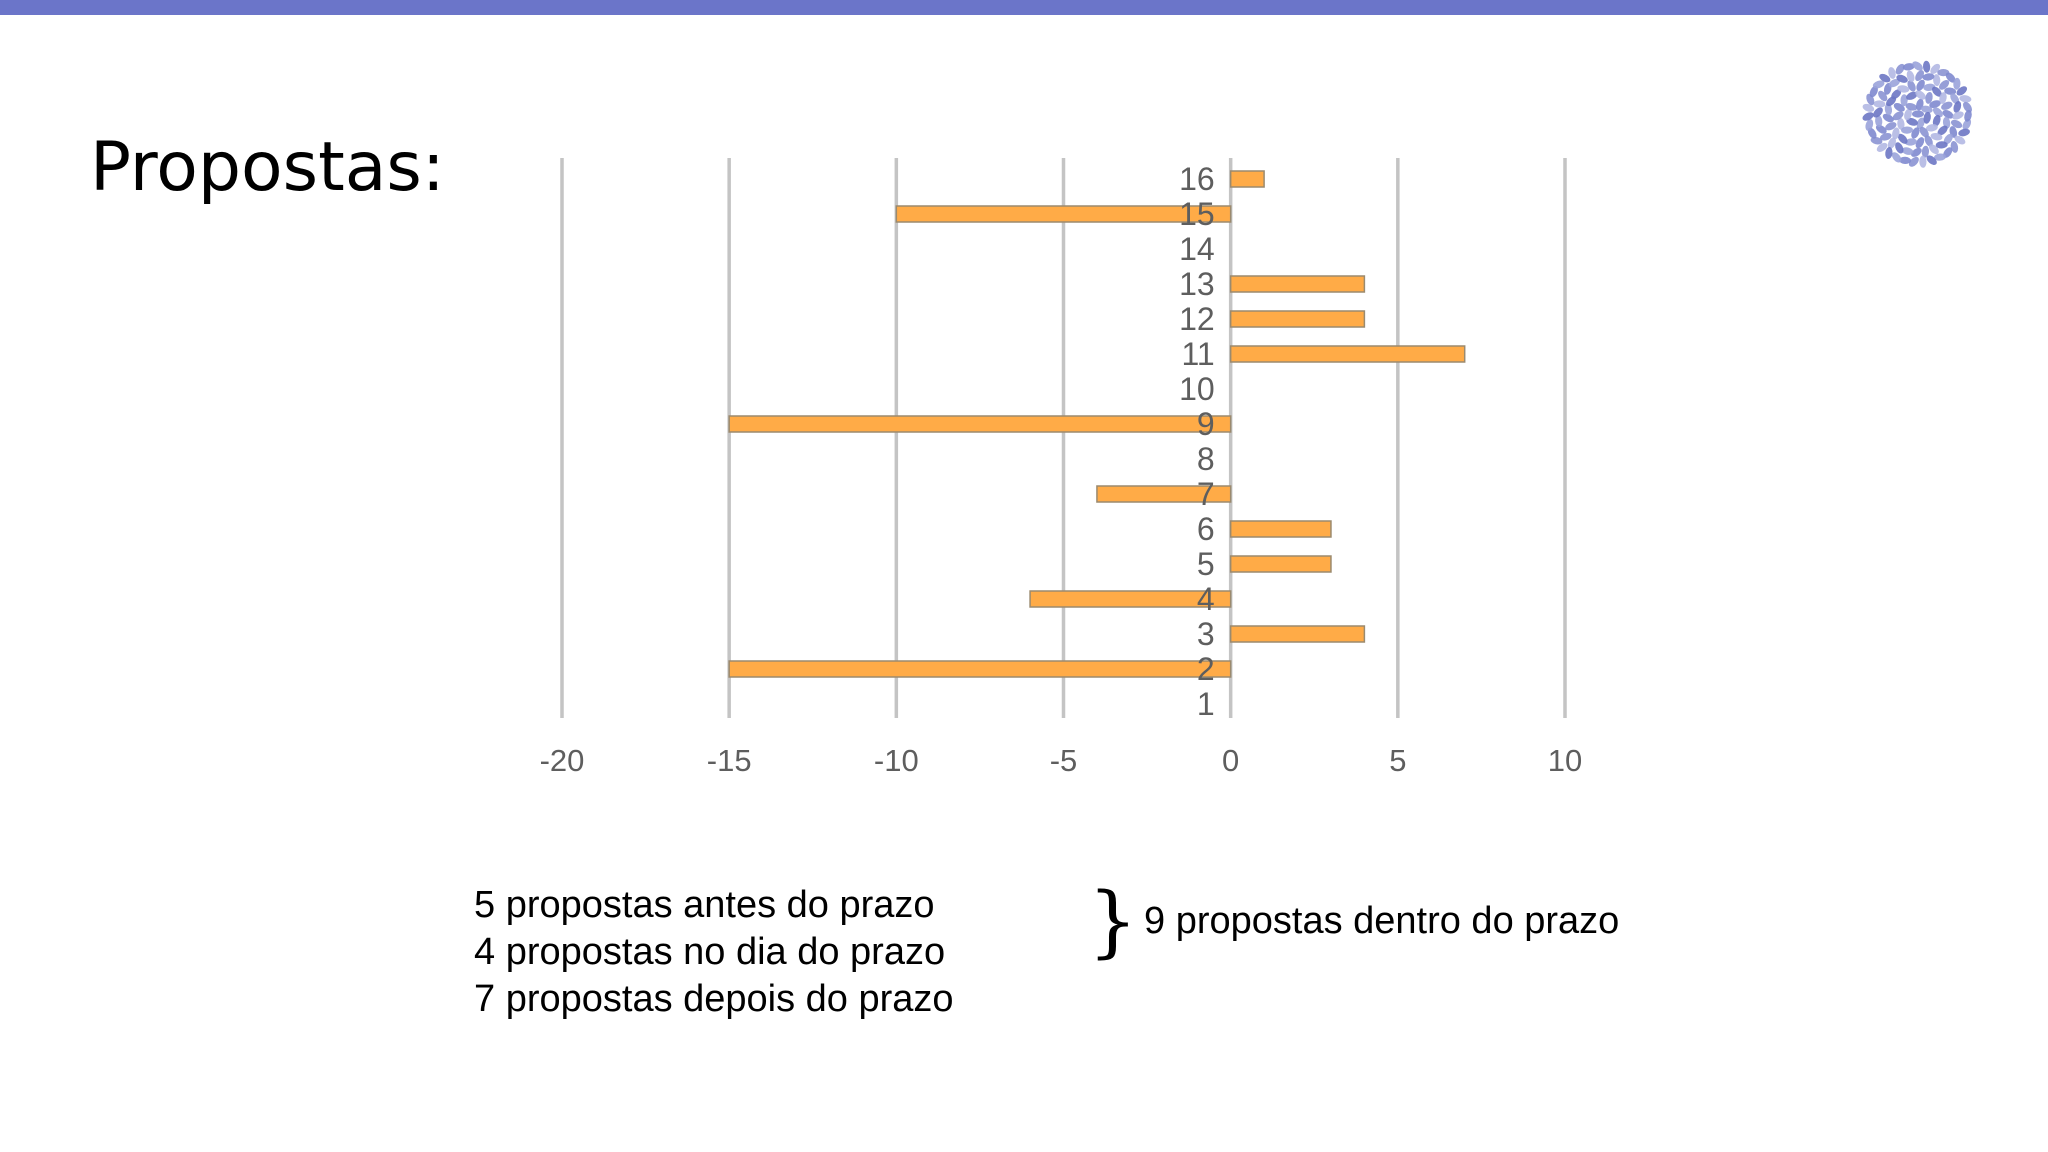  Describe the element at coordinates (1197, 249) in the screenshot. I see `y-tick-label: 14` at that location.